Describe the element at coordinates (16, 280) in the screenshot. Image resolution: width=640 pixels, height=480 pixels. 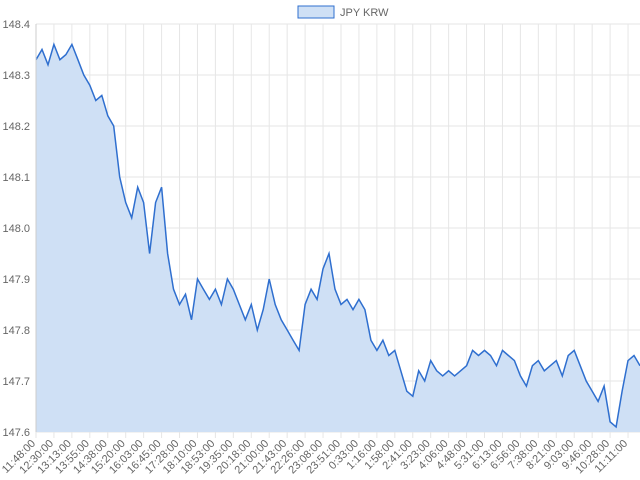
I see `y-tick-label: 147.9` at that location.